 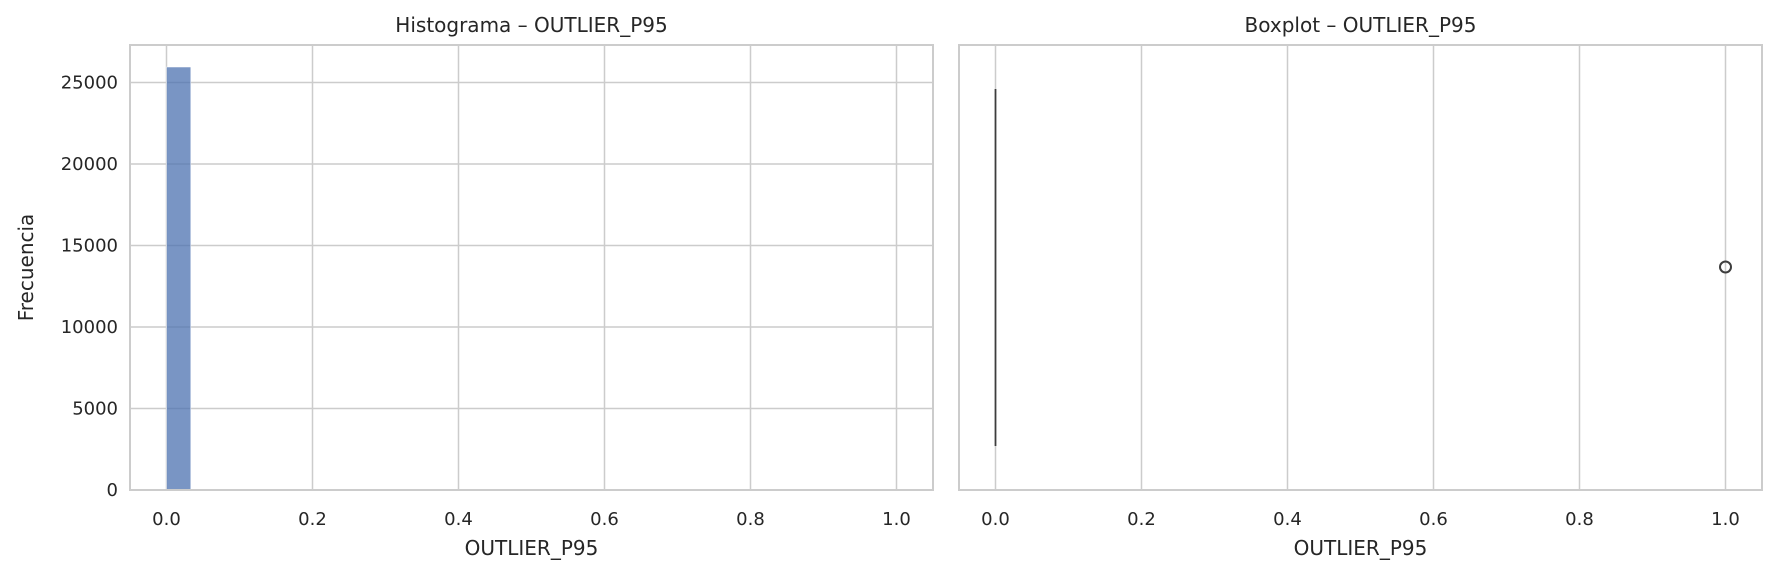 What do you see at coordinates (26, 268) in the screenshot?
I see `y-axis-label: Frecuencia` at bounding box center [26, 268].